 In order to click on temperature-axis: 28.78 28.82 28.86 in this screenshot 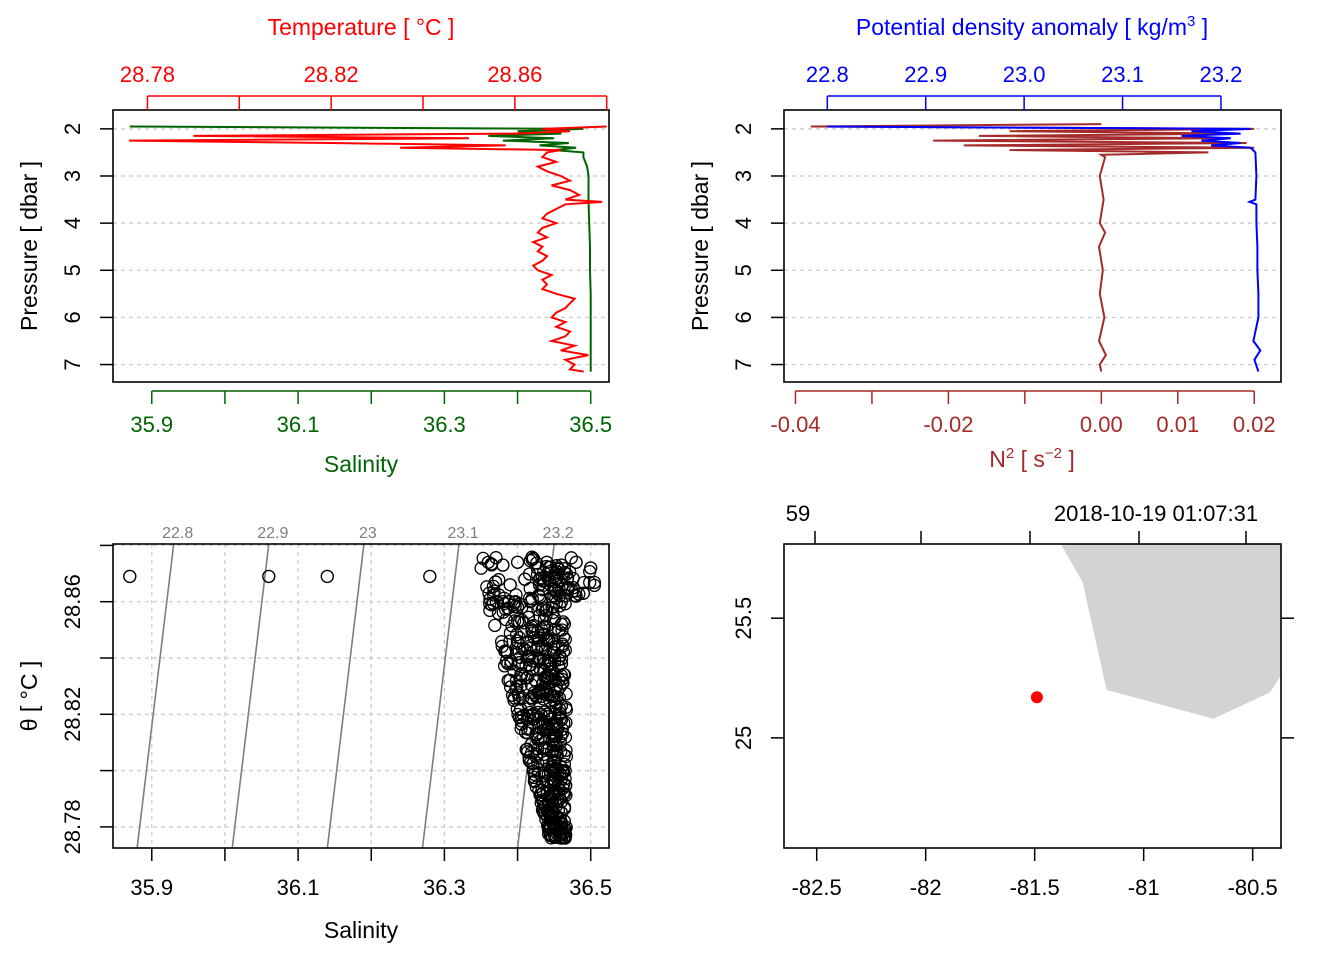, I will do `click(364, 86)`.